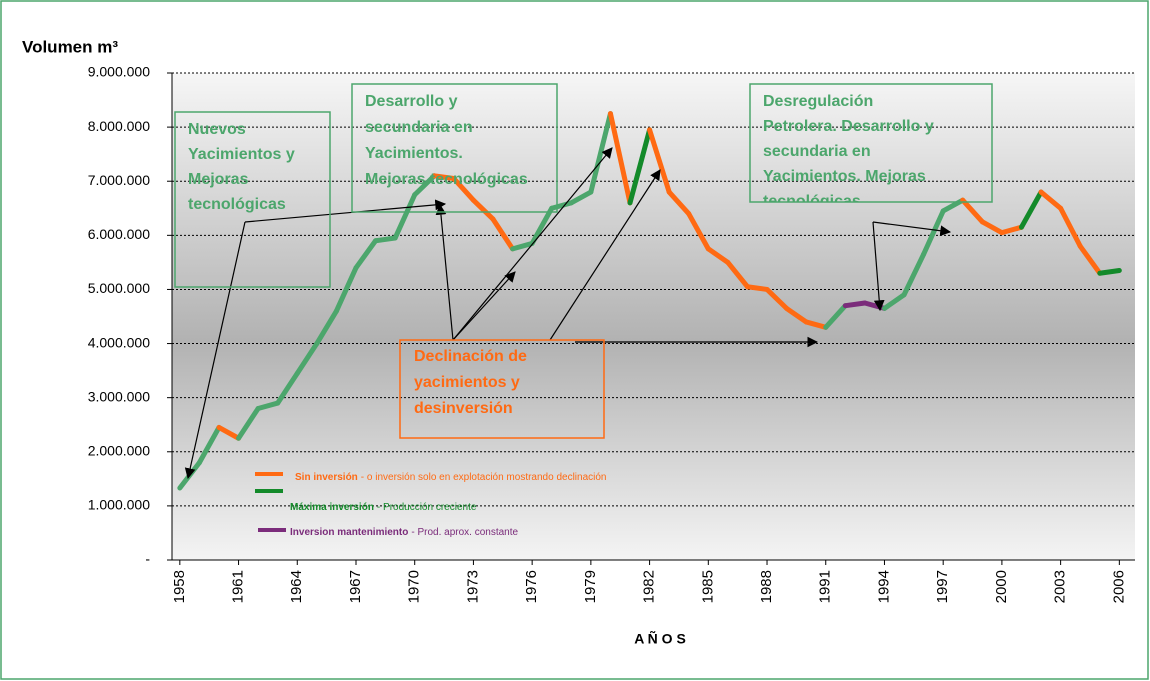  Describe the element at coordinates (472, 586) in the screenshot. I see `x-tick-label: 1973` at that location.